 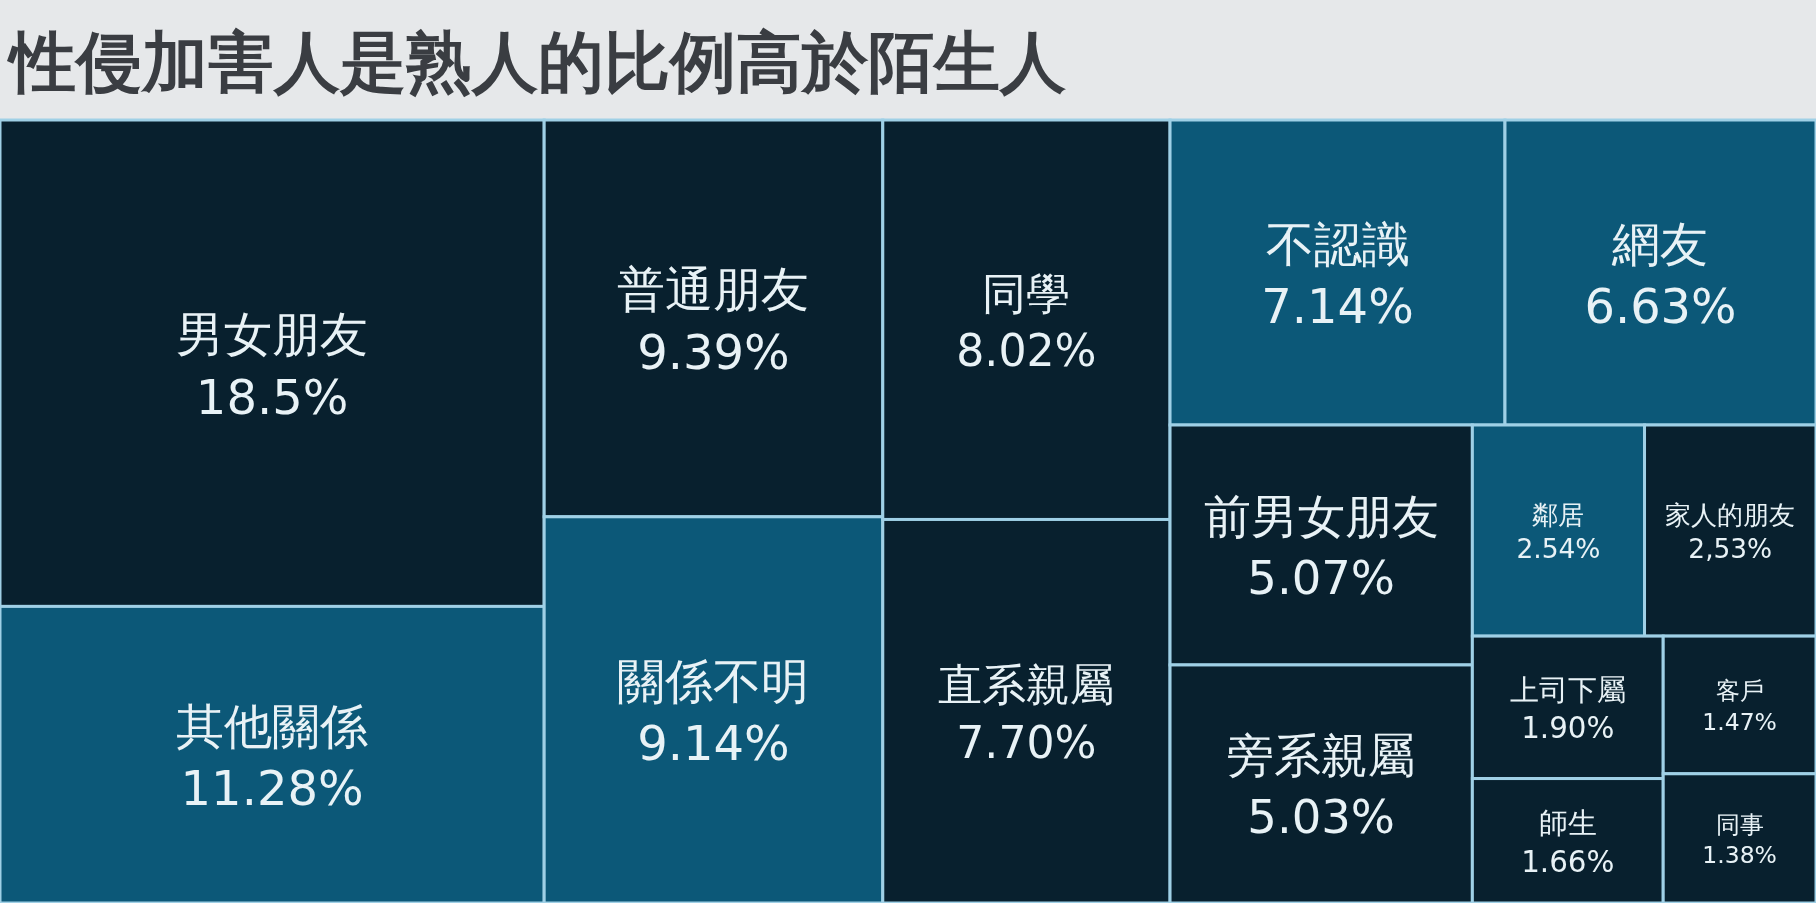 I want to click on data-label: 18.5%, so click(x=272, y=396).